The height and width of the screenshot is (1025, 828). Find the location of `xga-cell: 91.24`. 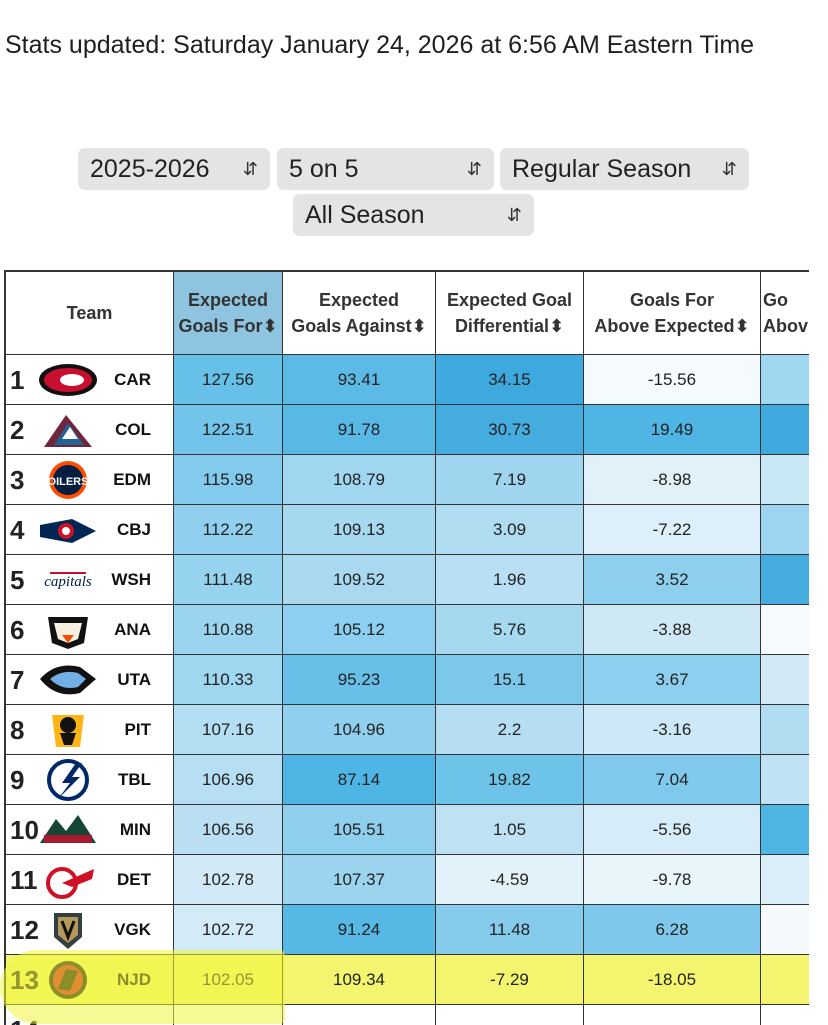

xga-cell: 91.24 is located at coordinates (359, 930).